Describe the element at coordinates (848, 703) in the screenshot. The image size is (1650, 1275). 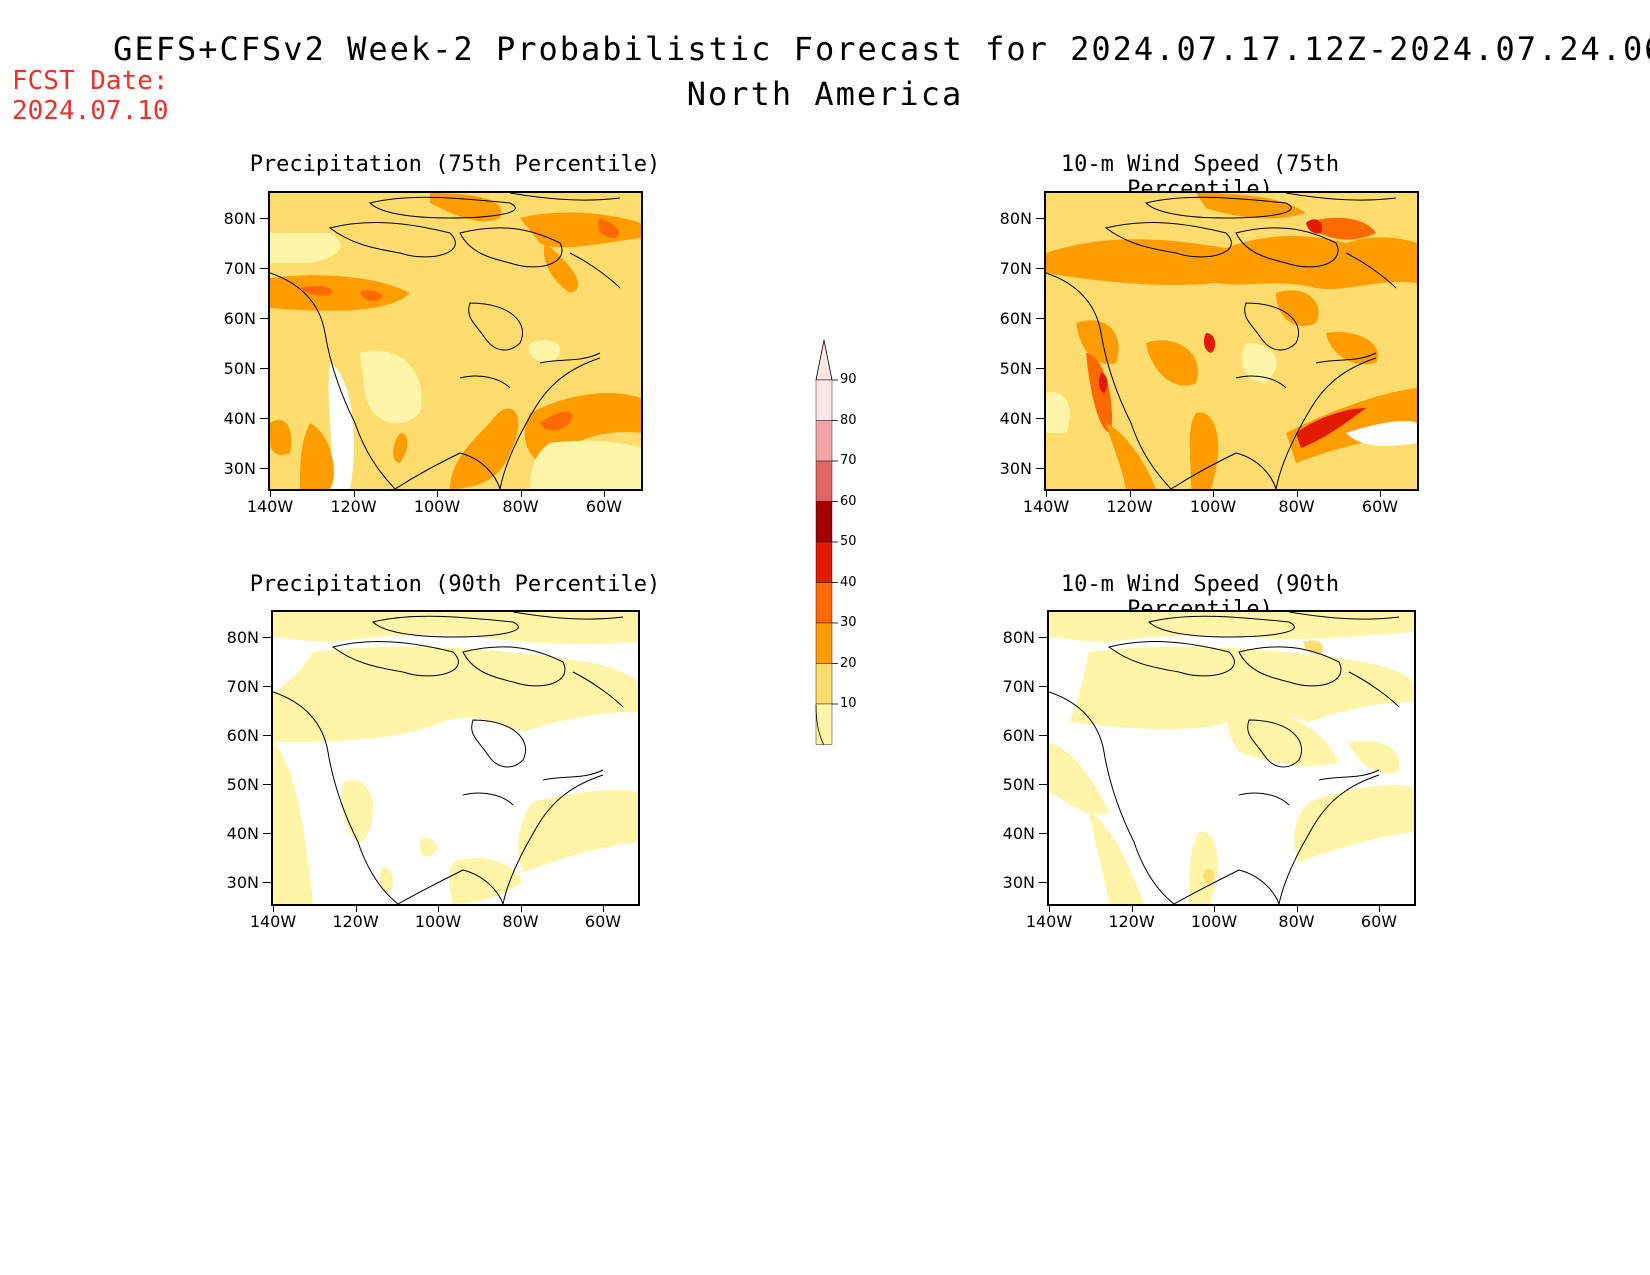
I see `colorbar-level-label: 10` at that location.